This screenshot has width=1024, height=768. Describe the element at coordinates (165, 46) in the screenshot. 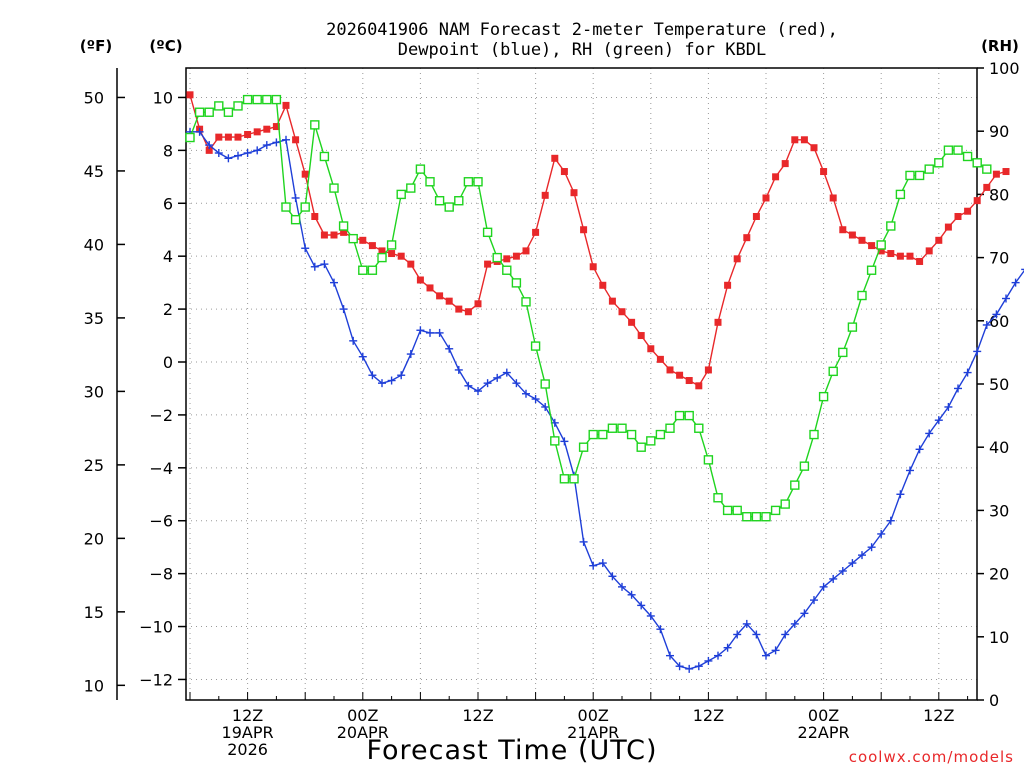

I see `celsius-unit-label: (ºC)` at that location.